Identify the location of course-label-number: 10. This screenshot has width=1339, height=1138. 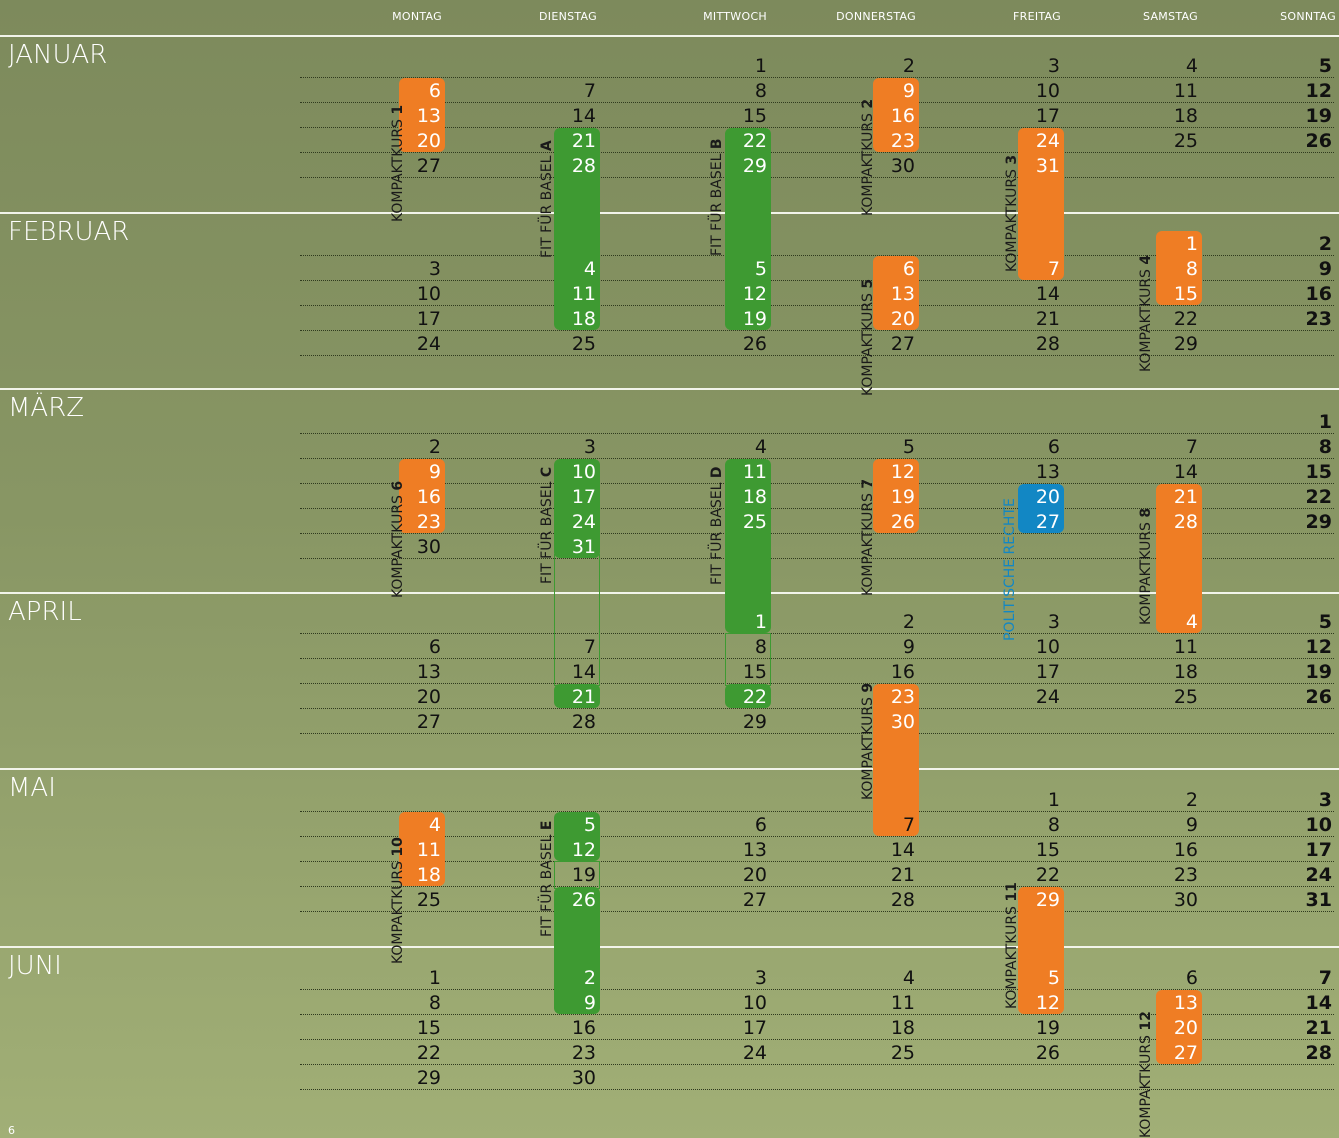
(398, 847).